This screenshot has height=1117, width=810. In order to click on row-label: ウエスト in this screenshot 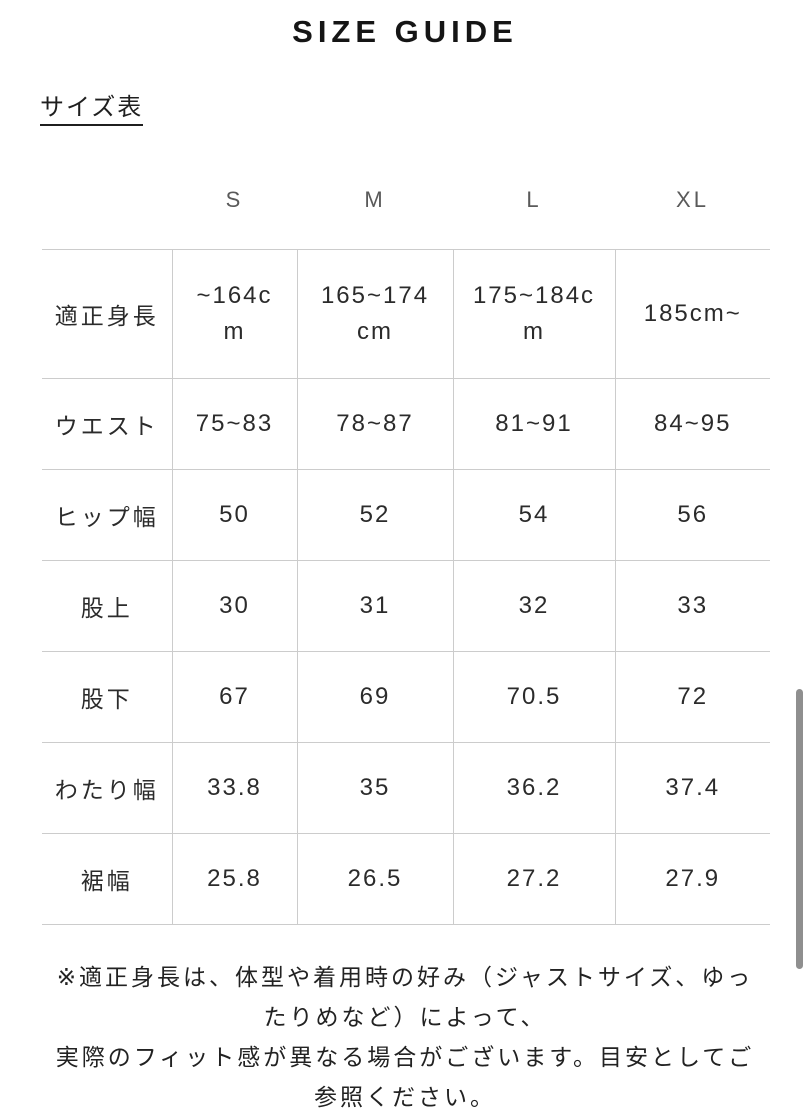, I will do `click(107, 424)`.